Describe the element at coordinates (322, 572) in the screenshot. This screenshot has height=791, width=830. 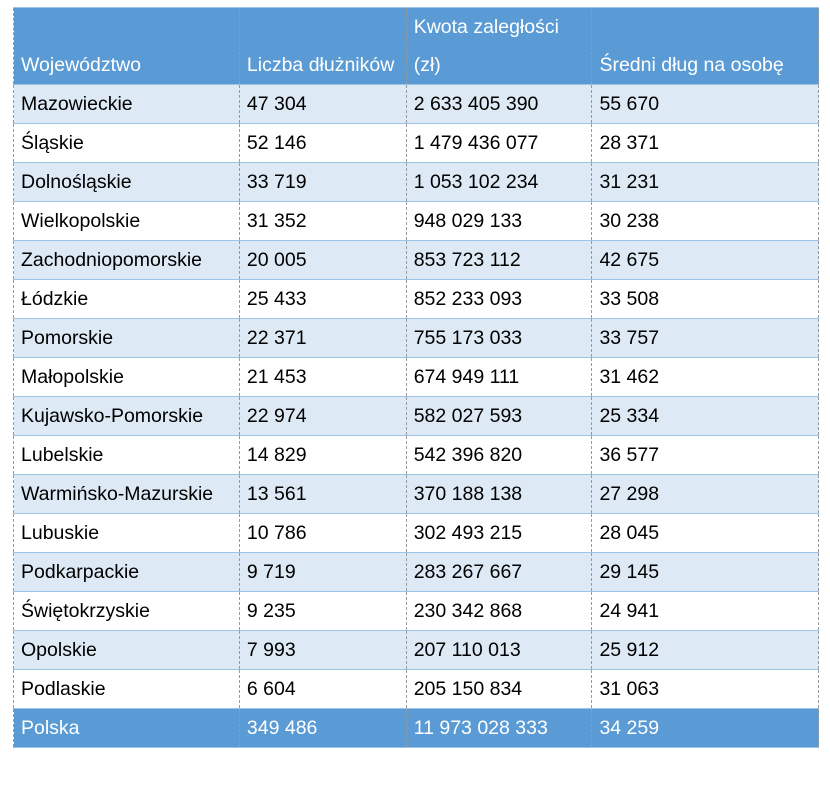
I see `cell-debtors-count: 9 719` at that location.